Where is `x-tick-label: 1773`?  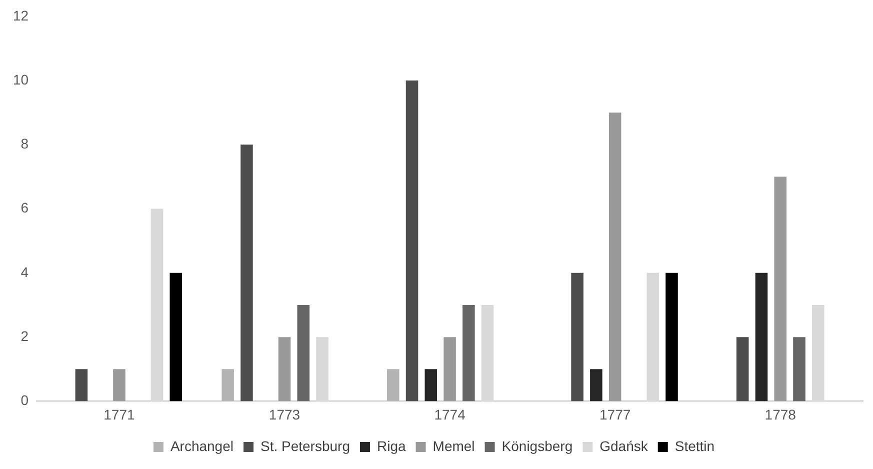
x-tick-label: 1773 is located at coordinates (284, 414).